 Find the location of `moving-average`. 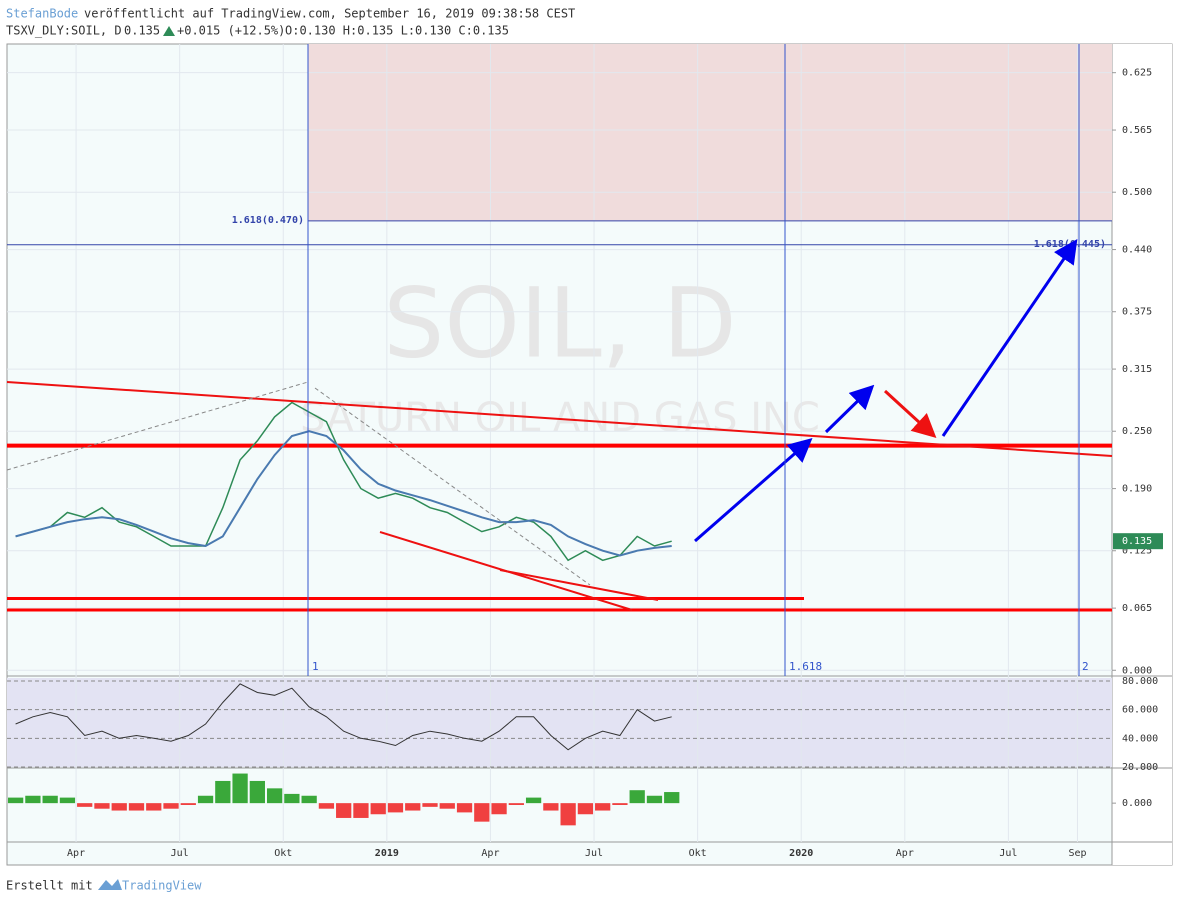

moving-average is located at coordinates (343, 493).